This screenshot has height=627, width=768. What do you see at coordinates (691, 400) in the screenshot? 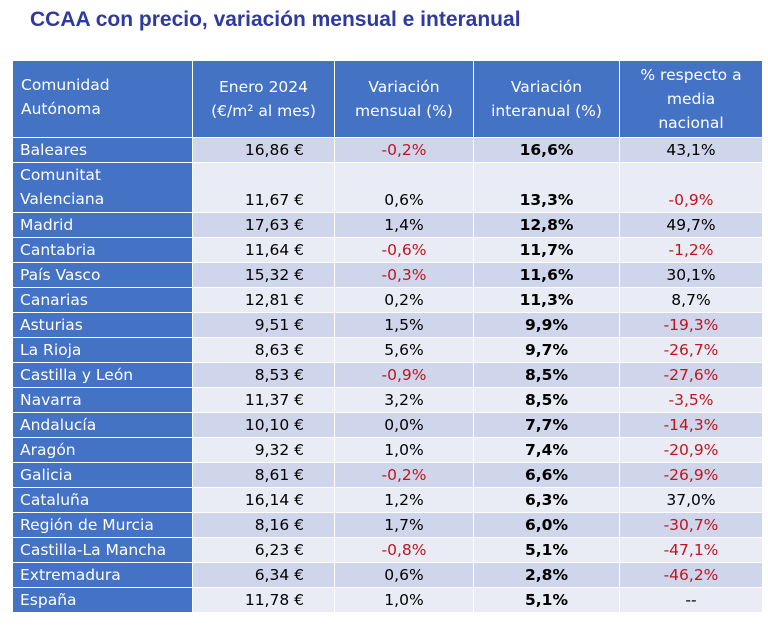
I see `national-comparison-cell: -3,5%` at bounding box center [691, 400].